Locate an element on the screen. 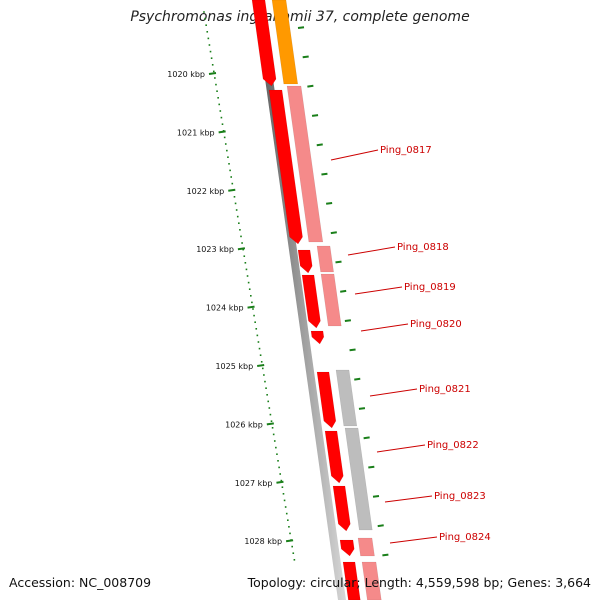 The image size is (600, 600). kbp-label: 1024 kbp is located at coordinates (225, 308).